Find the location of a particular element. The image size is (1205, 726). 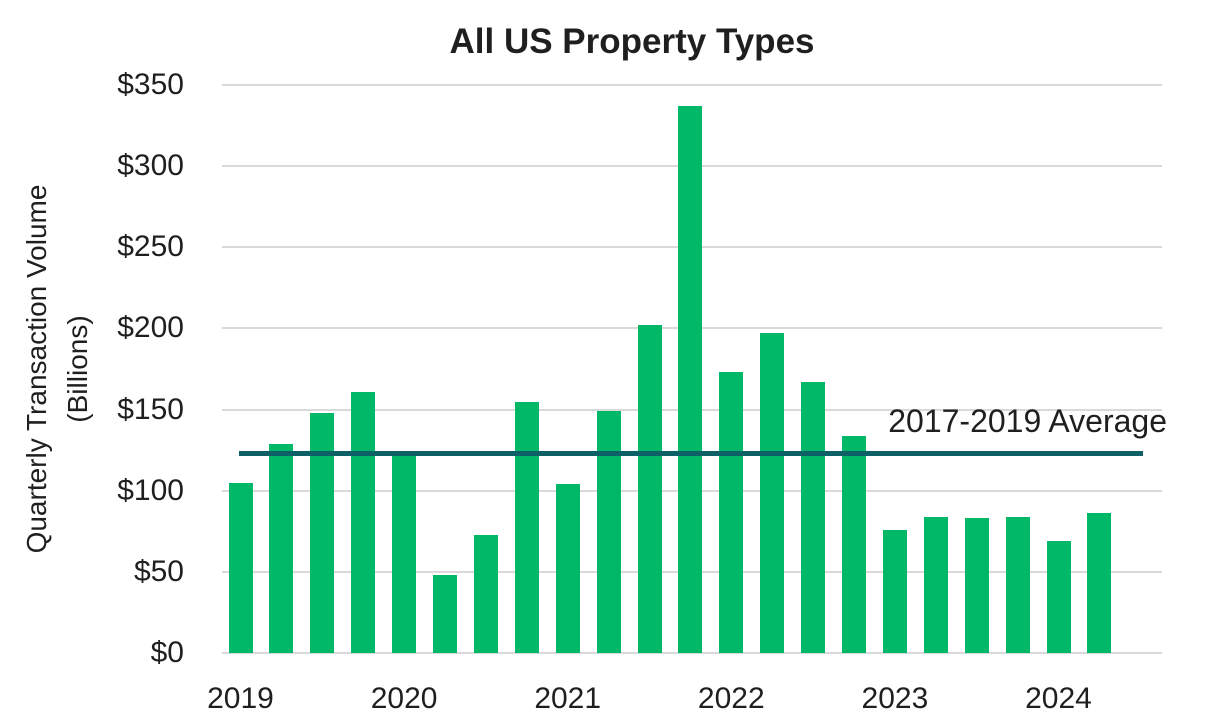

bar-2021-q3 is located at coordinates (649, 489).